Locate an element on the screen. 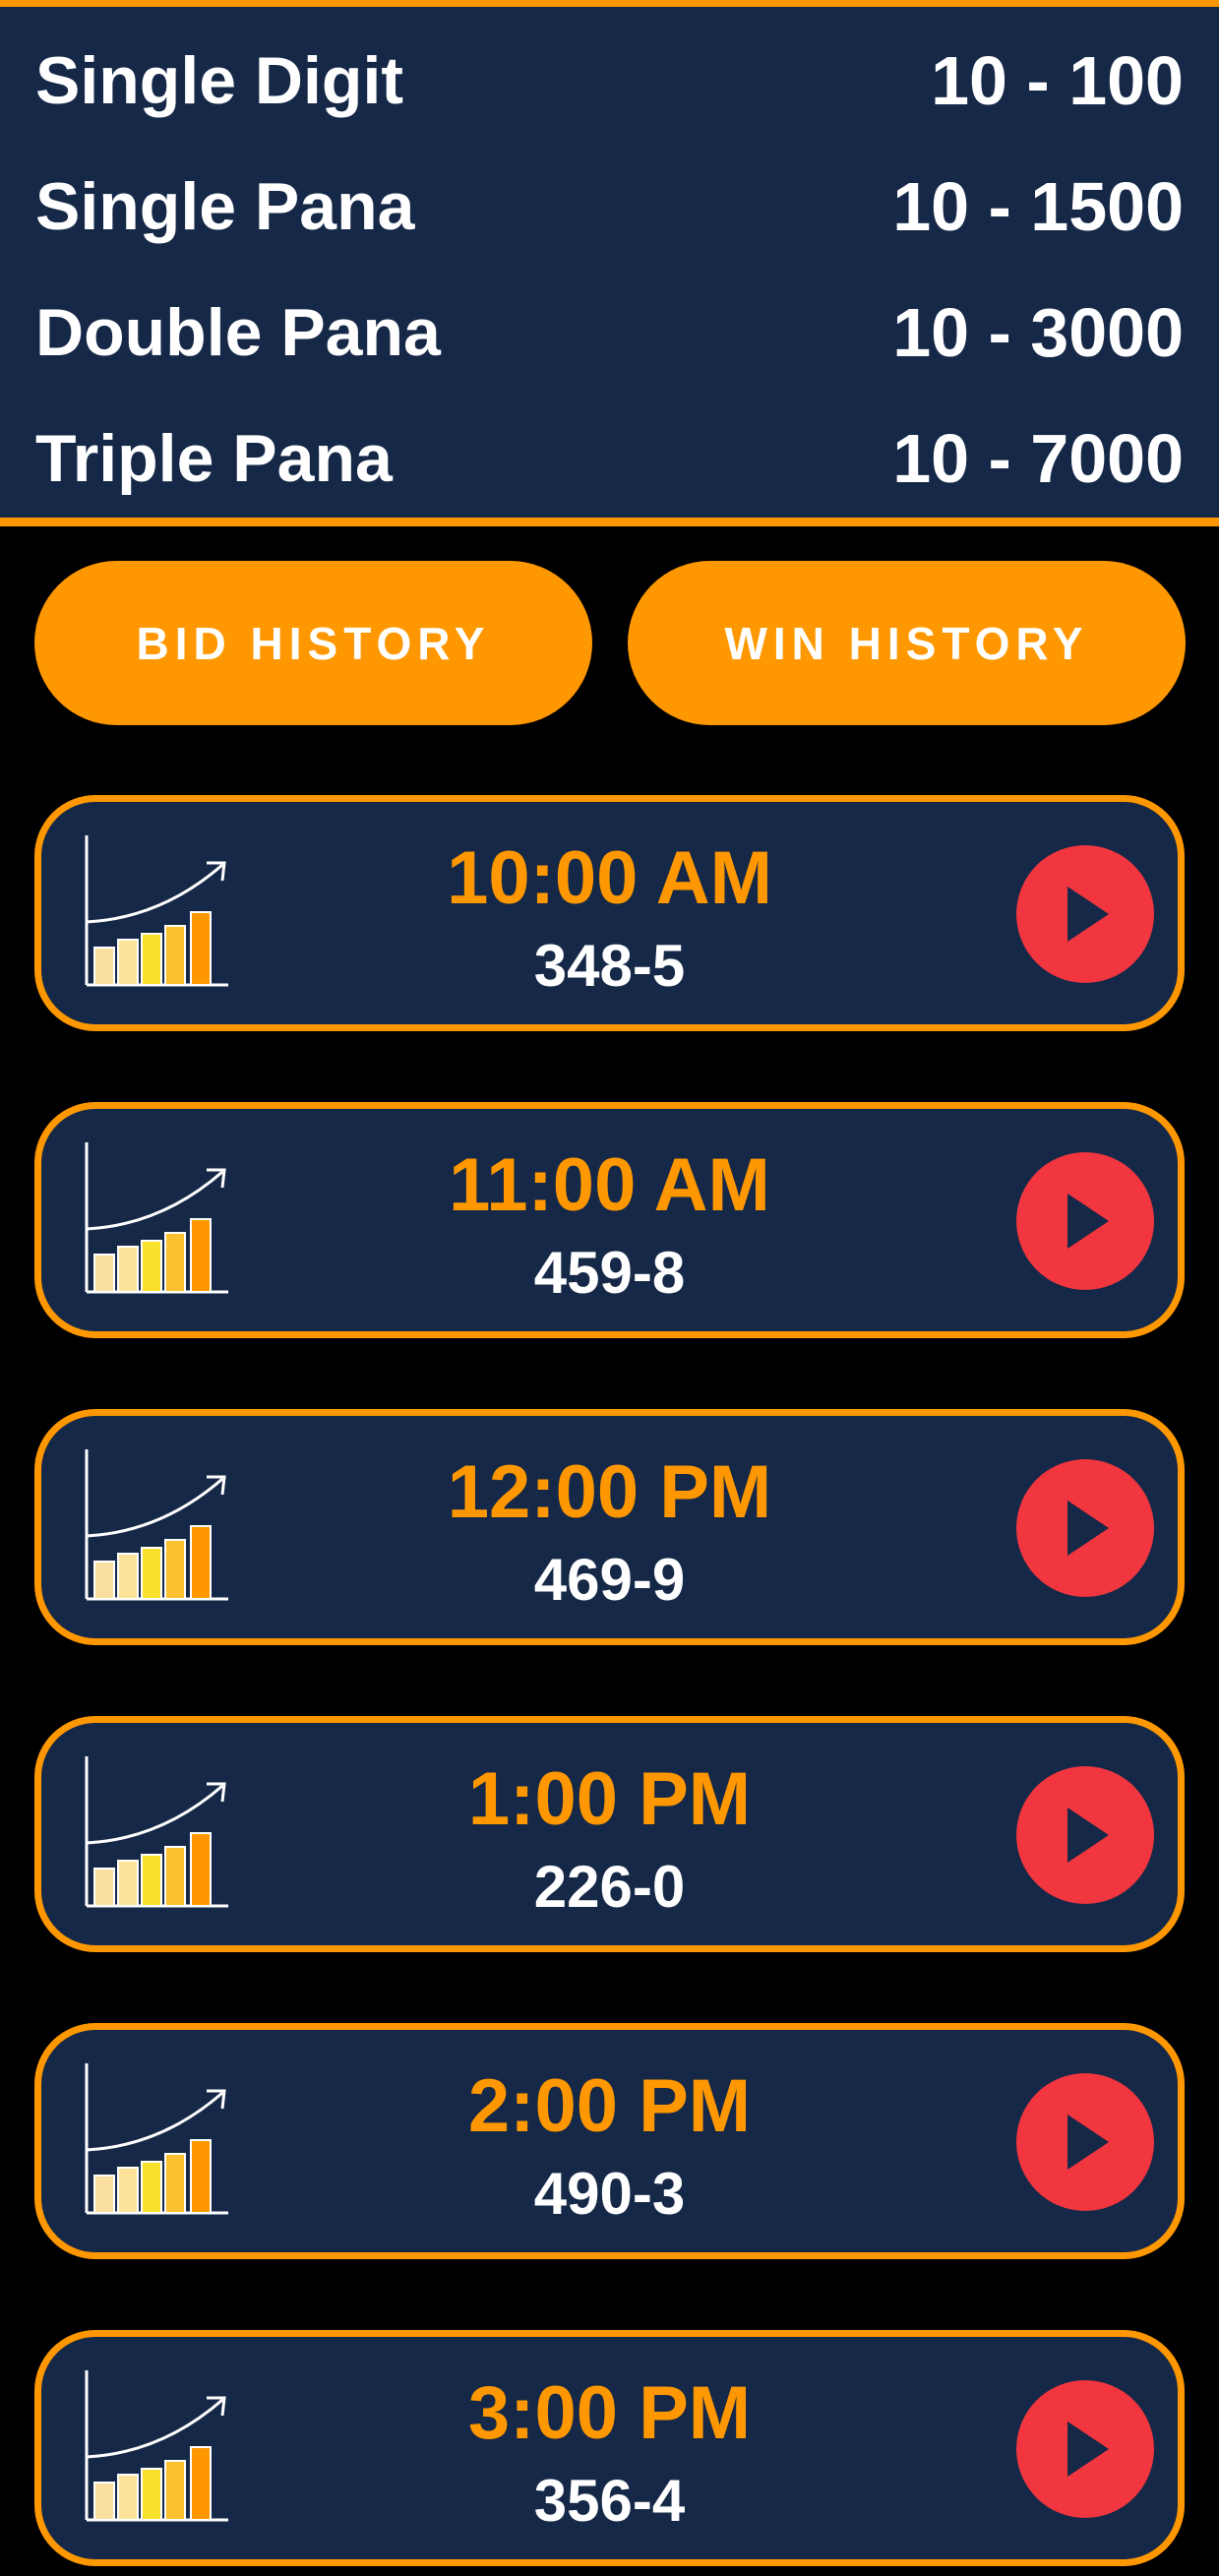  rate-name: Single Digit is located at coordinates (219, 80).